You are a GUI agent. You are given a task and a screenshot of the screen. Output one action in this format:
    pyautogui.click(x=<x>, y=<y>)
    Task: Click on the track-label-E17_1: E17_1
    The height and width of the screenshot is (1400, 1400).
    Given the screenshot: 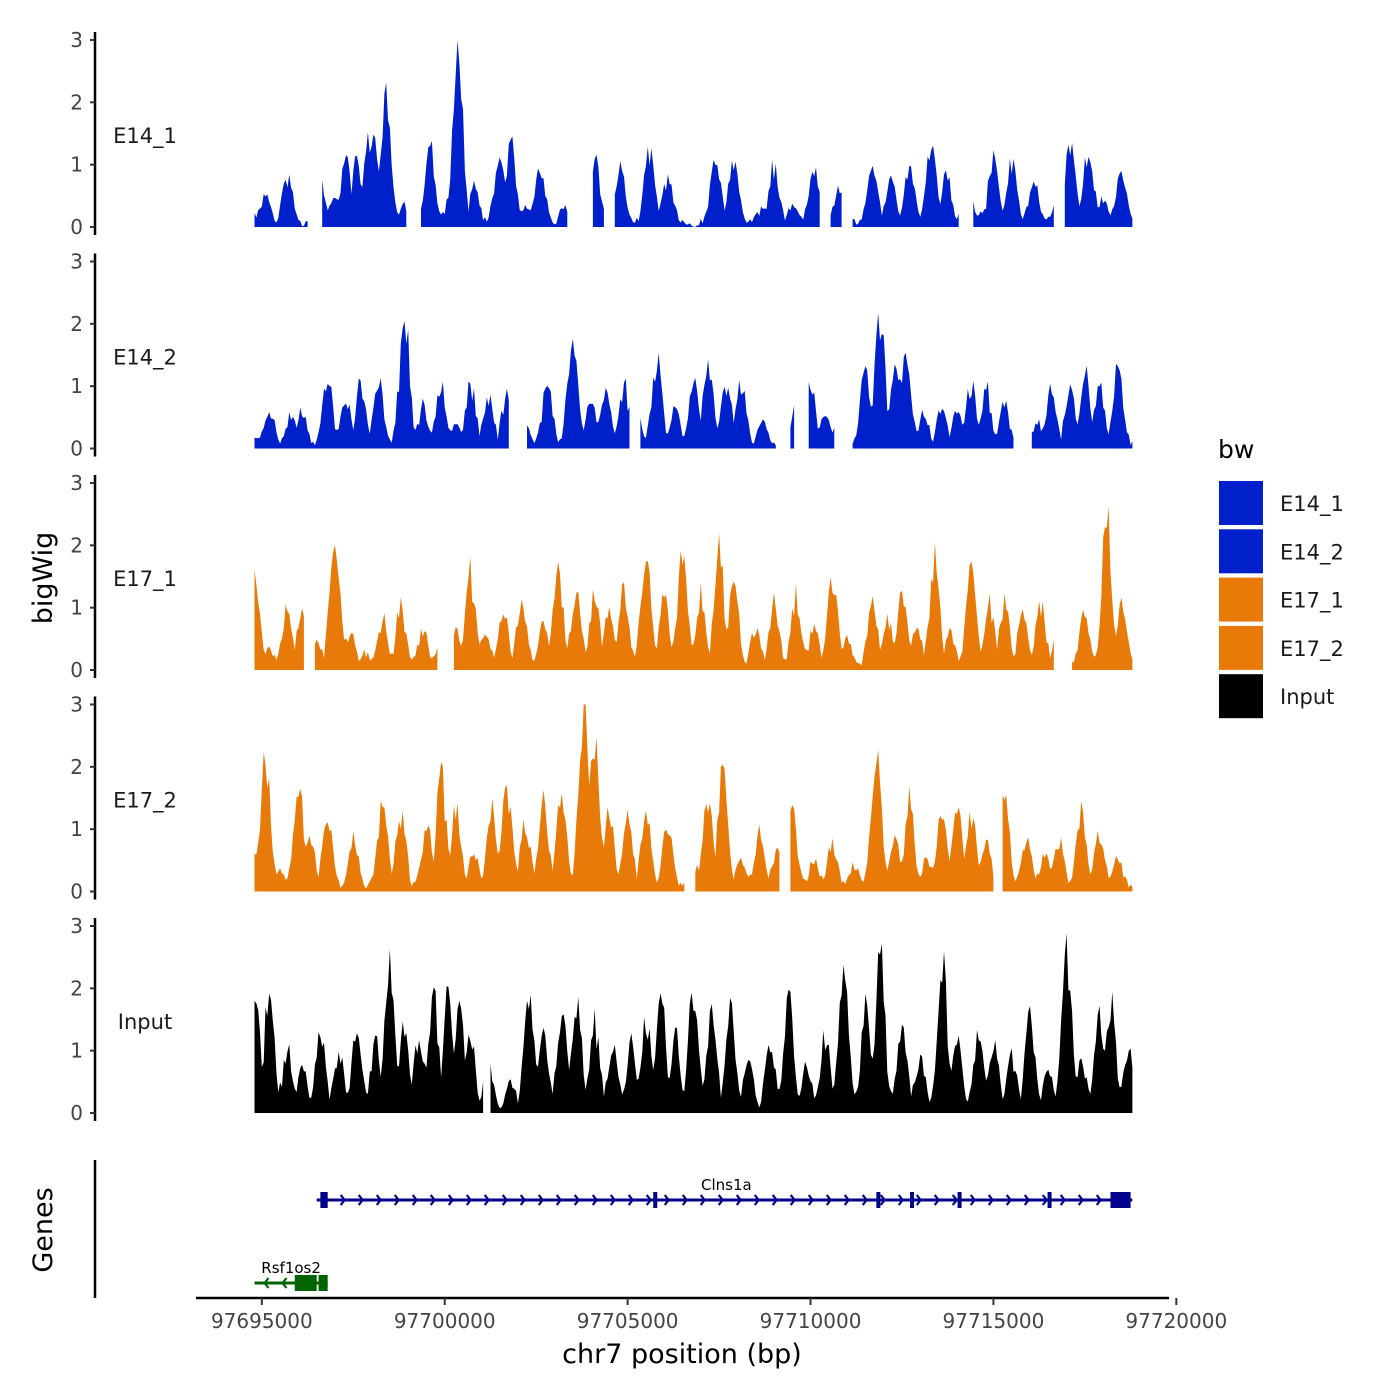 What is the action you would take?
    pyautogui.click(x=145, y=579)
    